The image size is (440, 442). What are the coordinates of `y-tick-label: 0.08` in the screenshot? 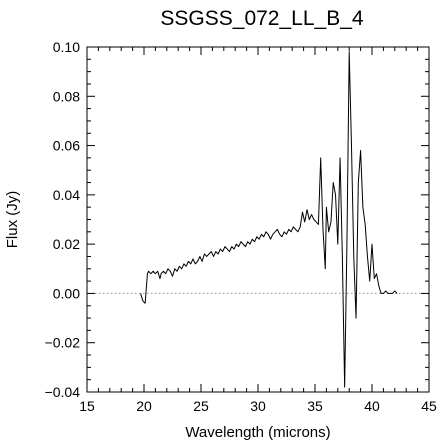 It's located at (66, 96).